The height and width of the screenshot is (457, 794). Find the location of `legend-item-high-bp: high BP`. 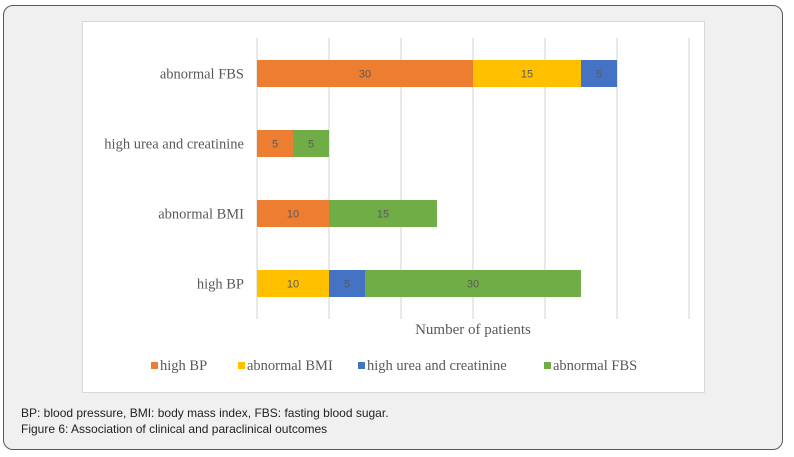

legend-item-high-bp: high BP is located at coordinates (179, 366).